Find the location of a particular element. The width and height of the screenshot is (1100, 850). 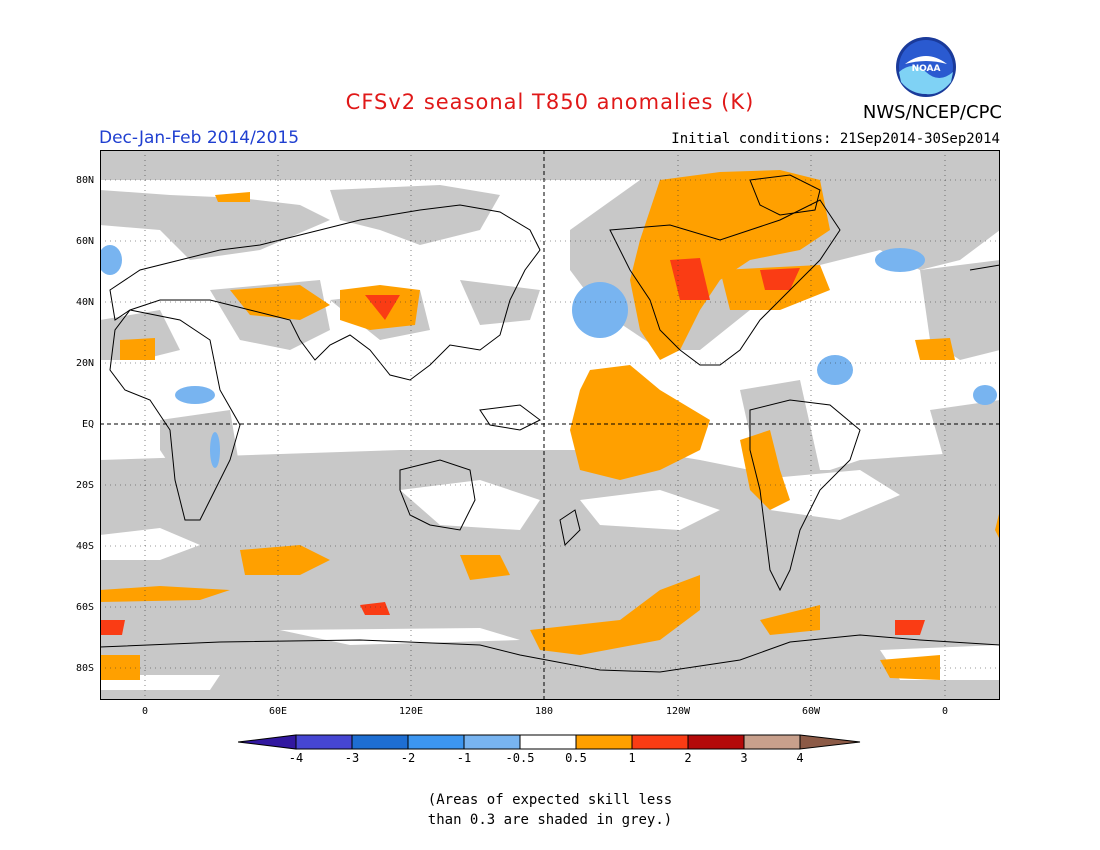

season-label: Dec-Jan-Feb 2014/2015 is located at coordinates (199, 138).